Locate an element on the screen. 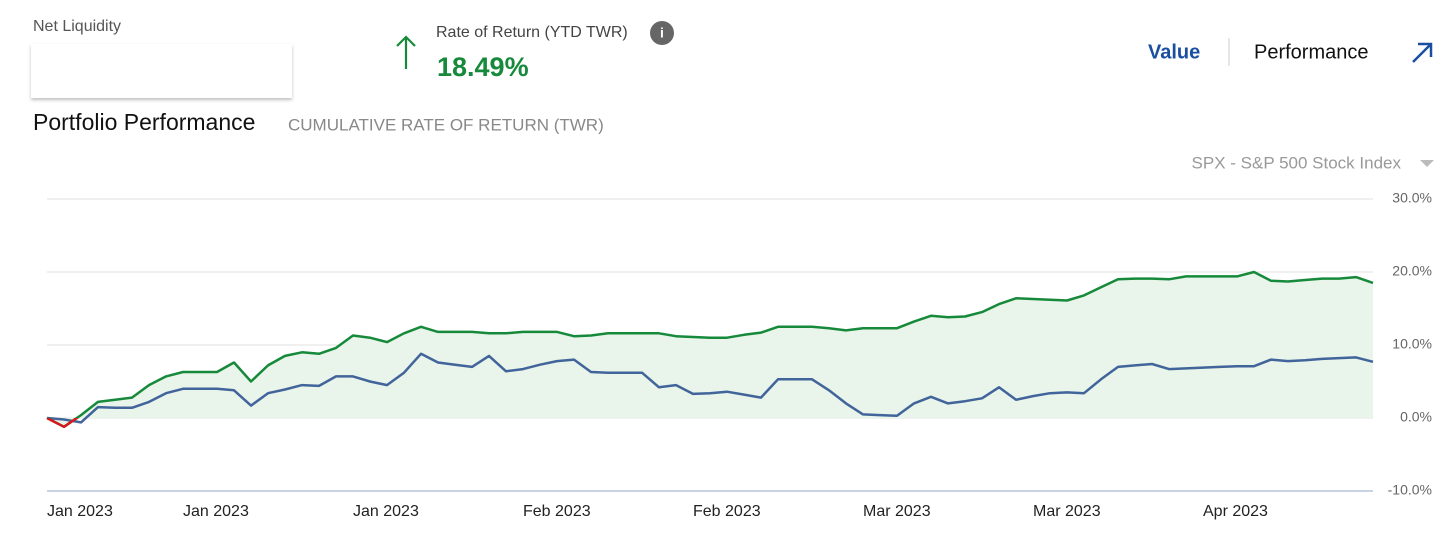  svg-text: i is located at coordinates (662, 33).